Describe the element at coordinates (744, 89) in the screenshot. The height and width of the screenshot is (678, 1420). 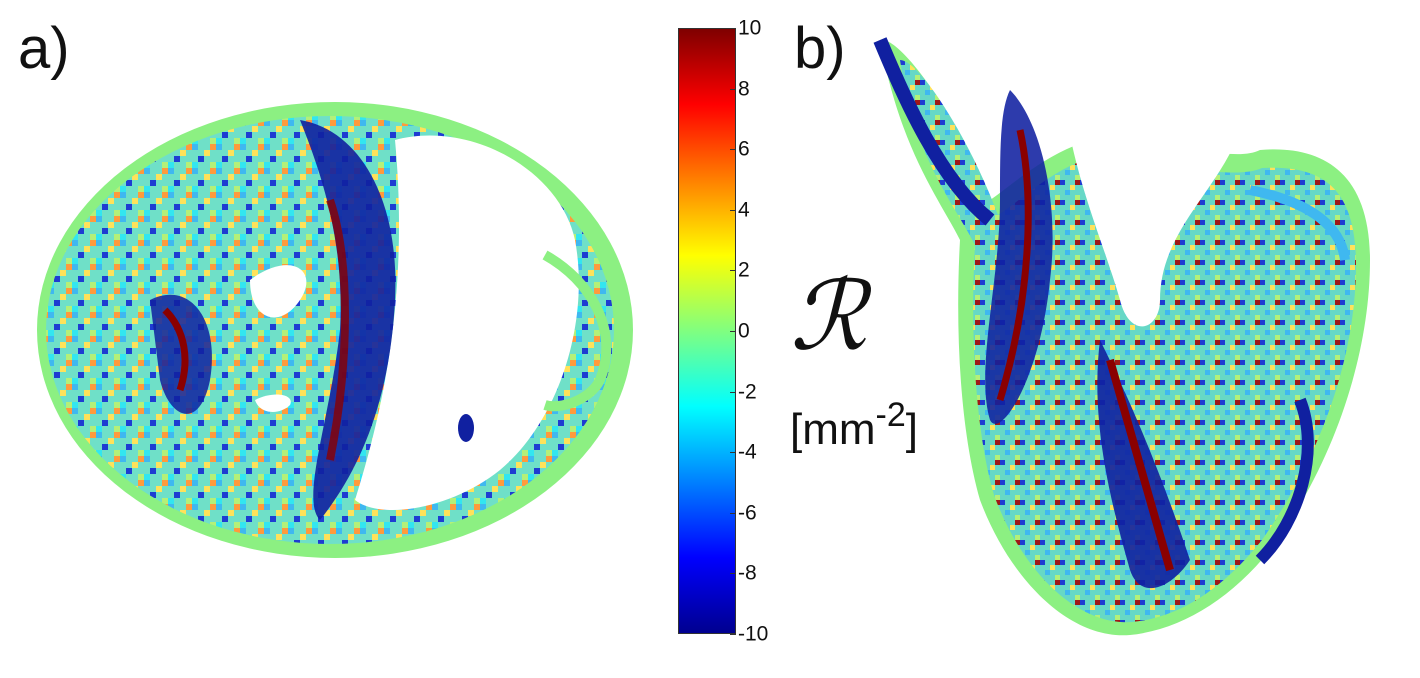
I see `colorbar-tick-label: 8` at that location.